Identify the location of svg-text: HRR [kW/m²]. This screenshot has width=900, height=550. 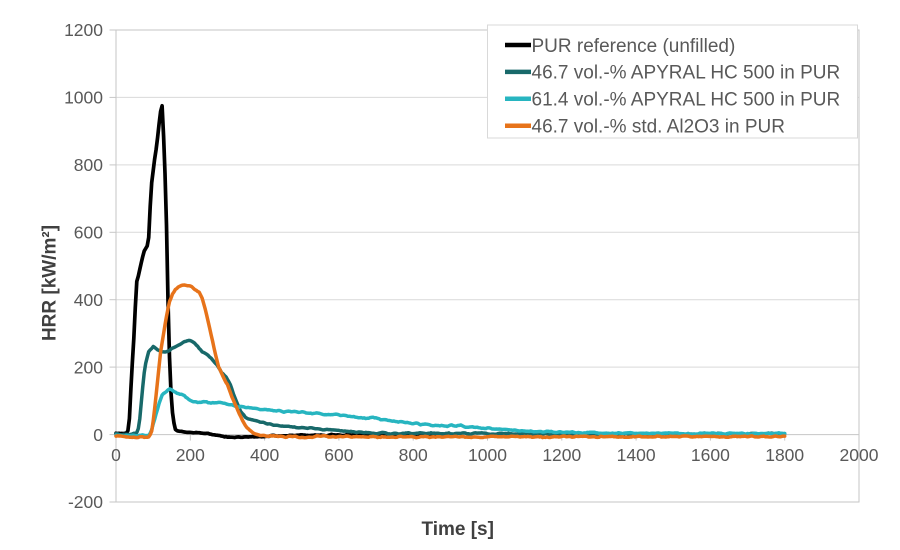
(50, 283).